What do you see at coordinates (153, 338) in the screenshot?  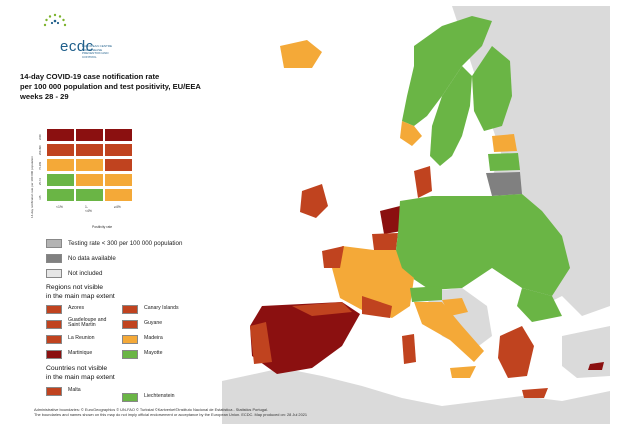 I see `region-label: Madeira` at bounding box center [153, 338].